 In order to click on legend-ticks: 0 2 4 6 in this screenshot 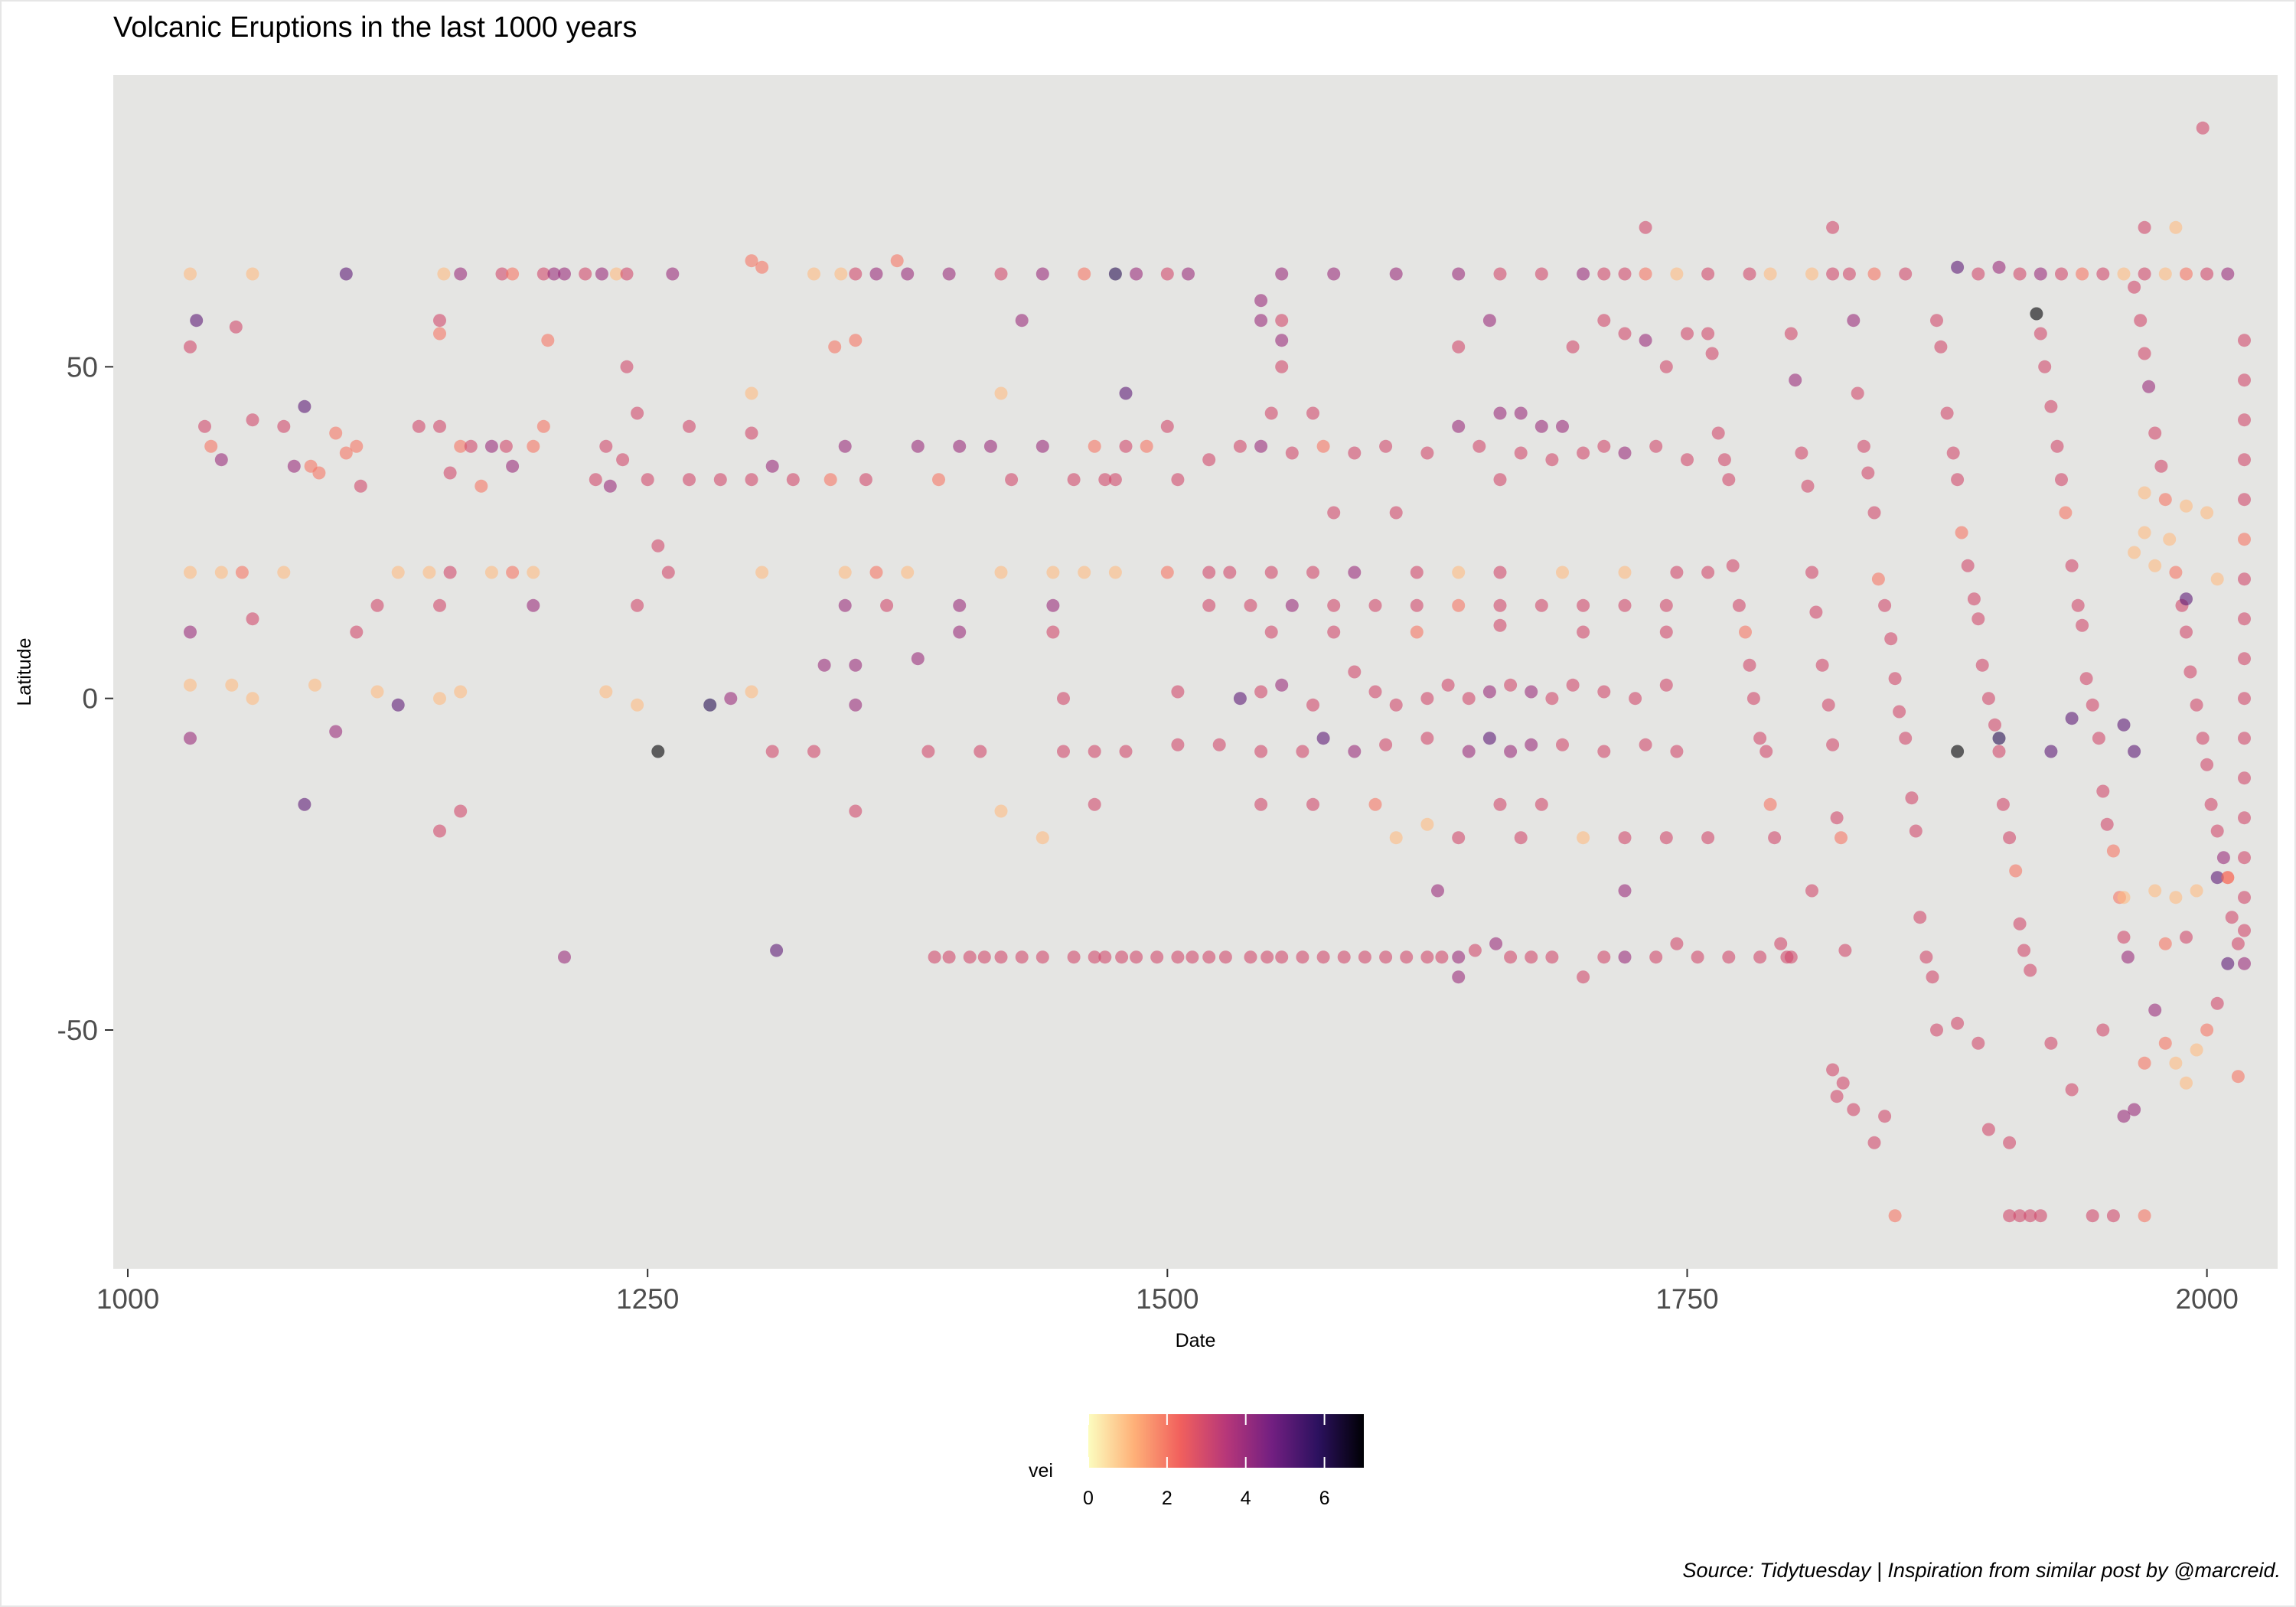, I will do `click(1206, 1461)`.